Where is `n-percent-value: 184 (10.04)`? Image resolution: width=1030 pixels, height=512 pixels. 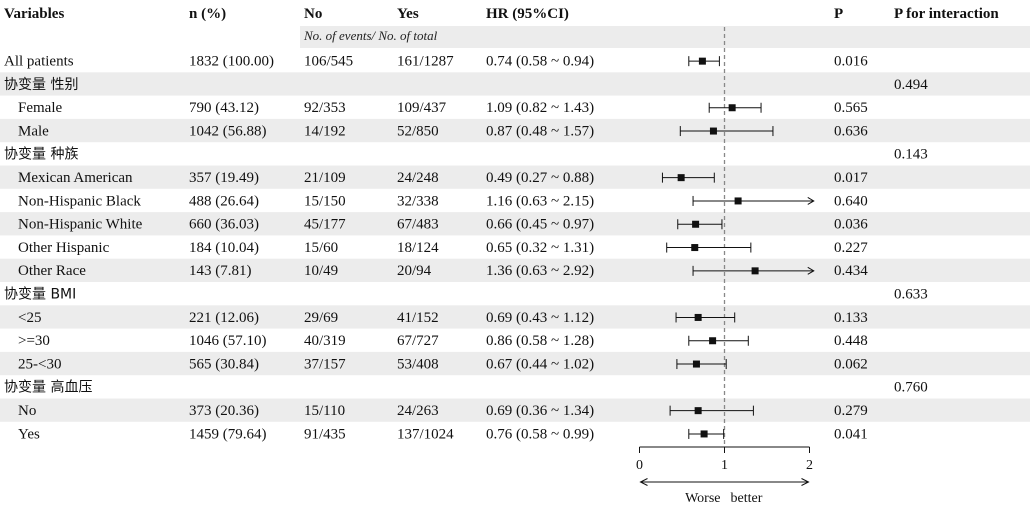
n-percent-value: 184 (10.04) is located at coordinates (224, 248).